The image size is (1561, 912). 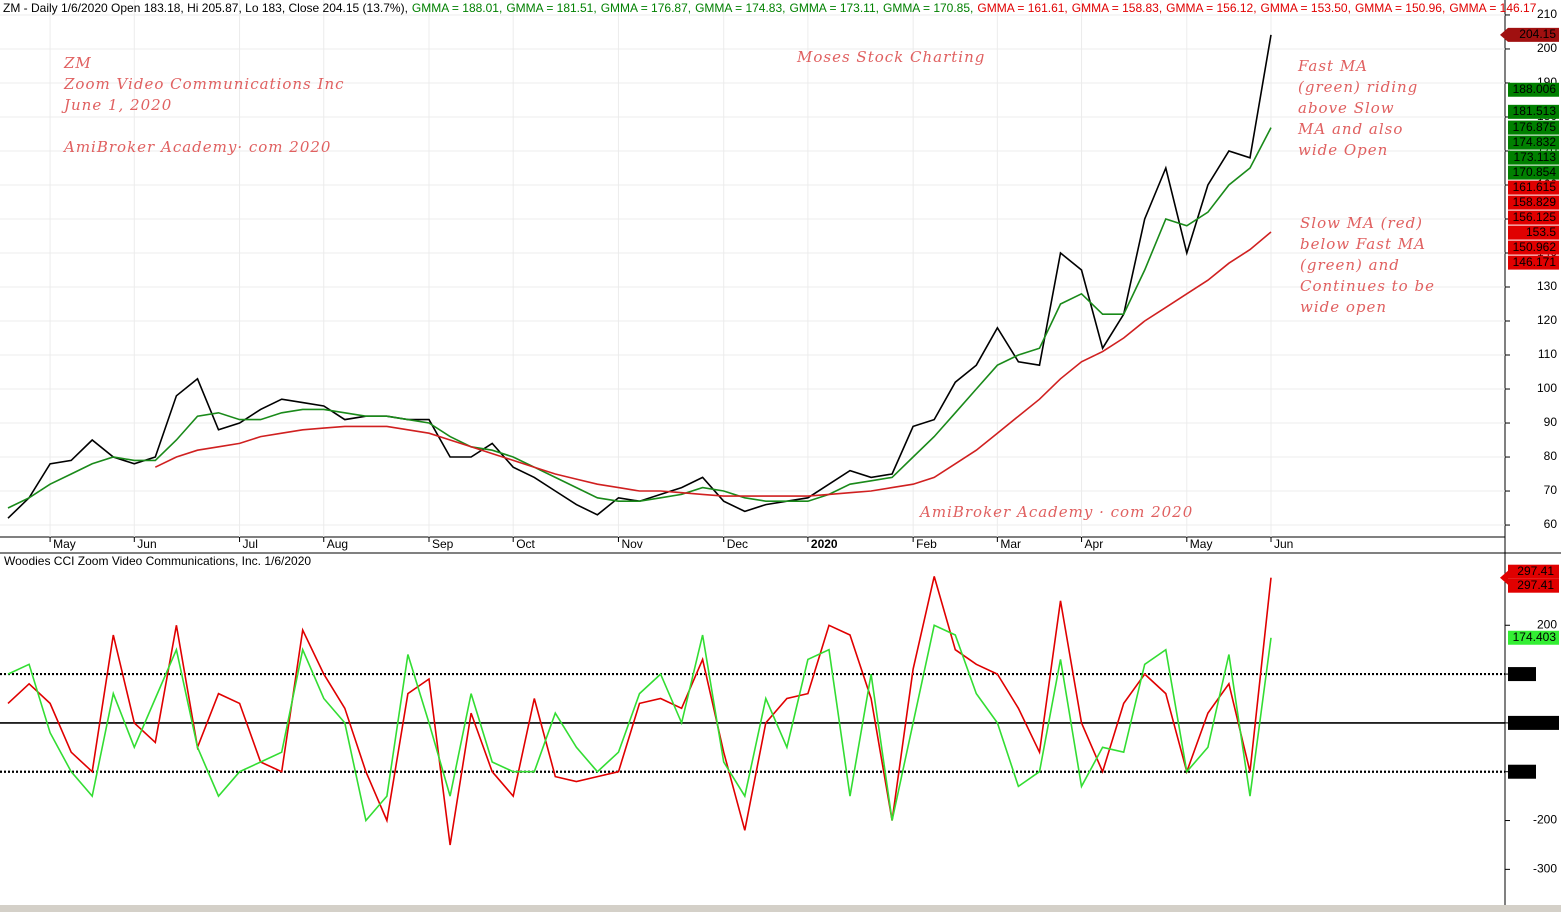 I want to click on y-tick-label: 110, so click(x=1547, y=354).